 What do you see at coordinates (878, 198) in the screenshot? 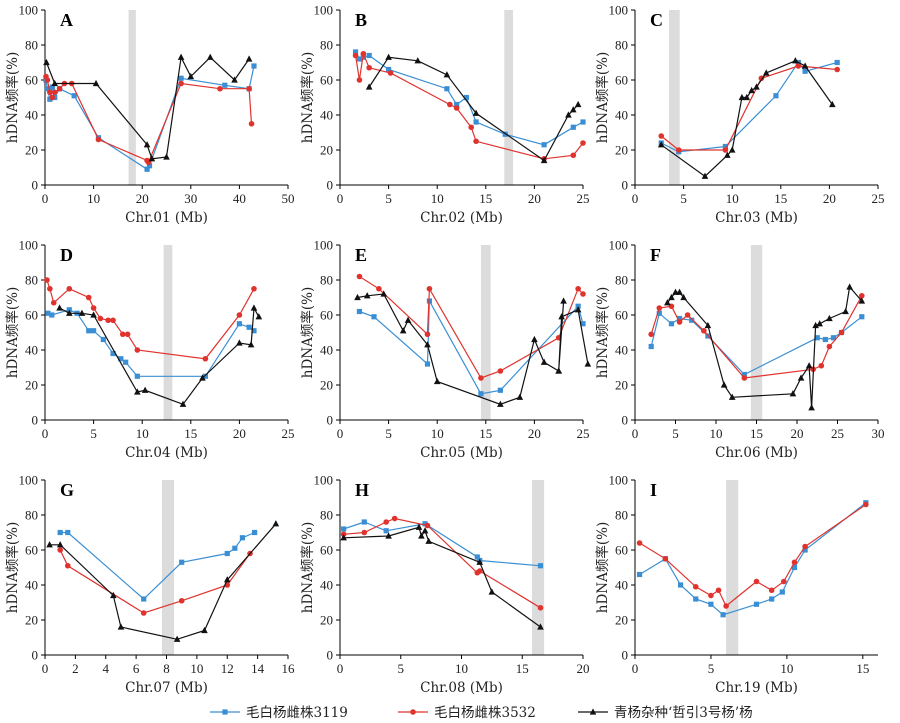
I see `x-tick-label: 25` at bounding box center [878, 198].